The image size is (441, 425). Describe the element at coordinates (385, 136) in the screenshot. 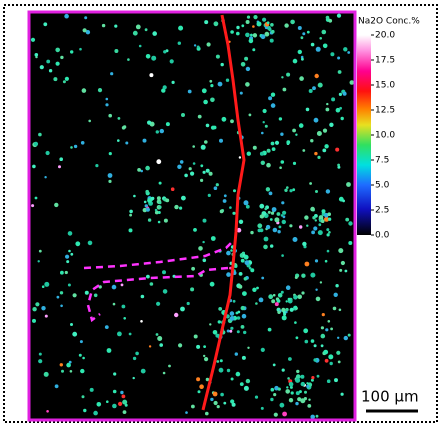

I see `colorbar-tick-label: 10.0` at that location.